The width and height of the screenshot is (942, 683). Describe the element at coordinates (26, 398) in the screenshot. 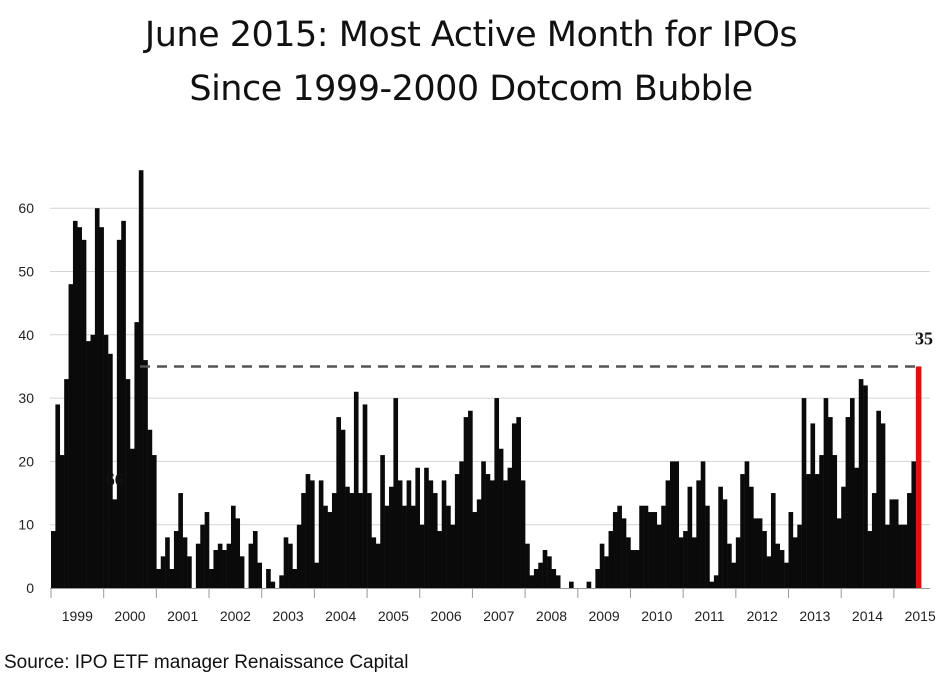

I see `y-tick-label: 30` at that location.